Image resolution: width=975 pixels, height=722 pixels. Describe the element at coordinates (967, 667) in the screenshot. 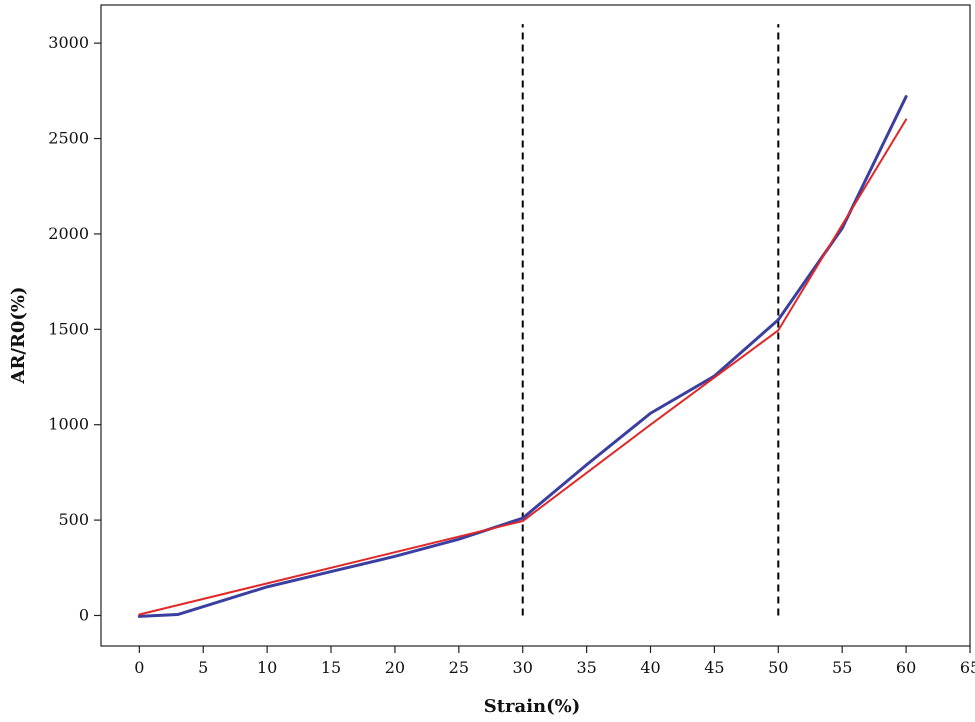

I see `x-tick-label: 65` at that location.